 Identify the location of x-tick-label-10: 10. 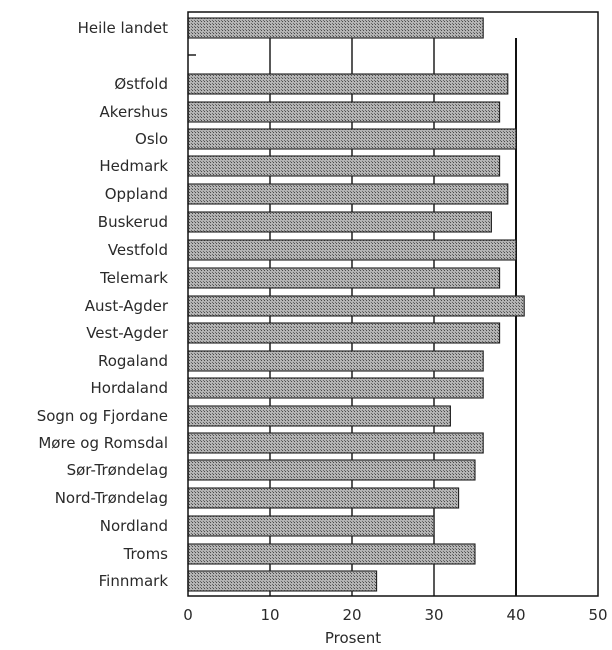
(269, 615).